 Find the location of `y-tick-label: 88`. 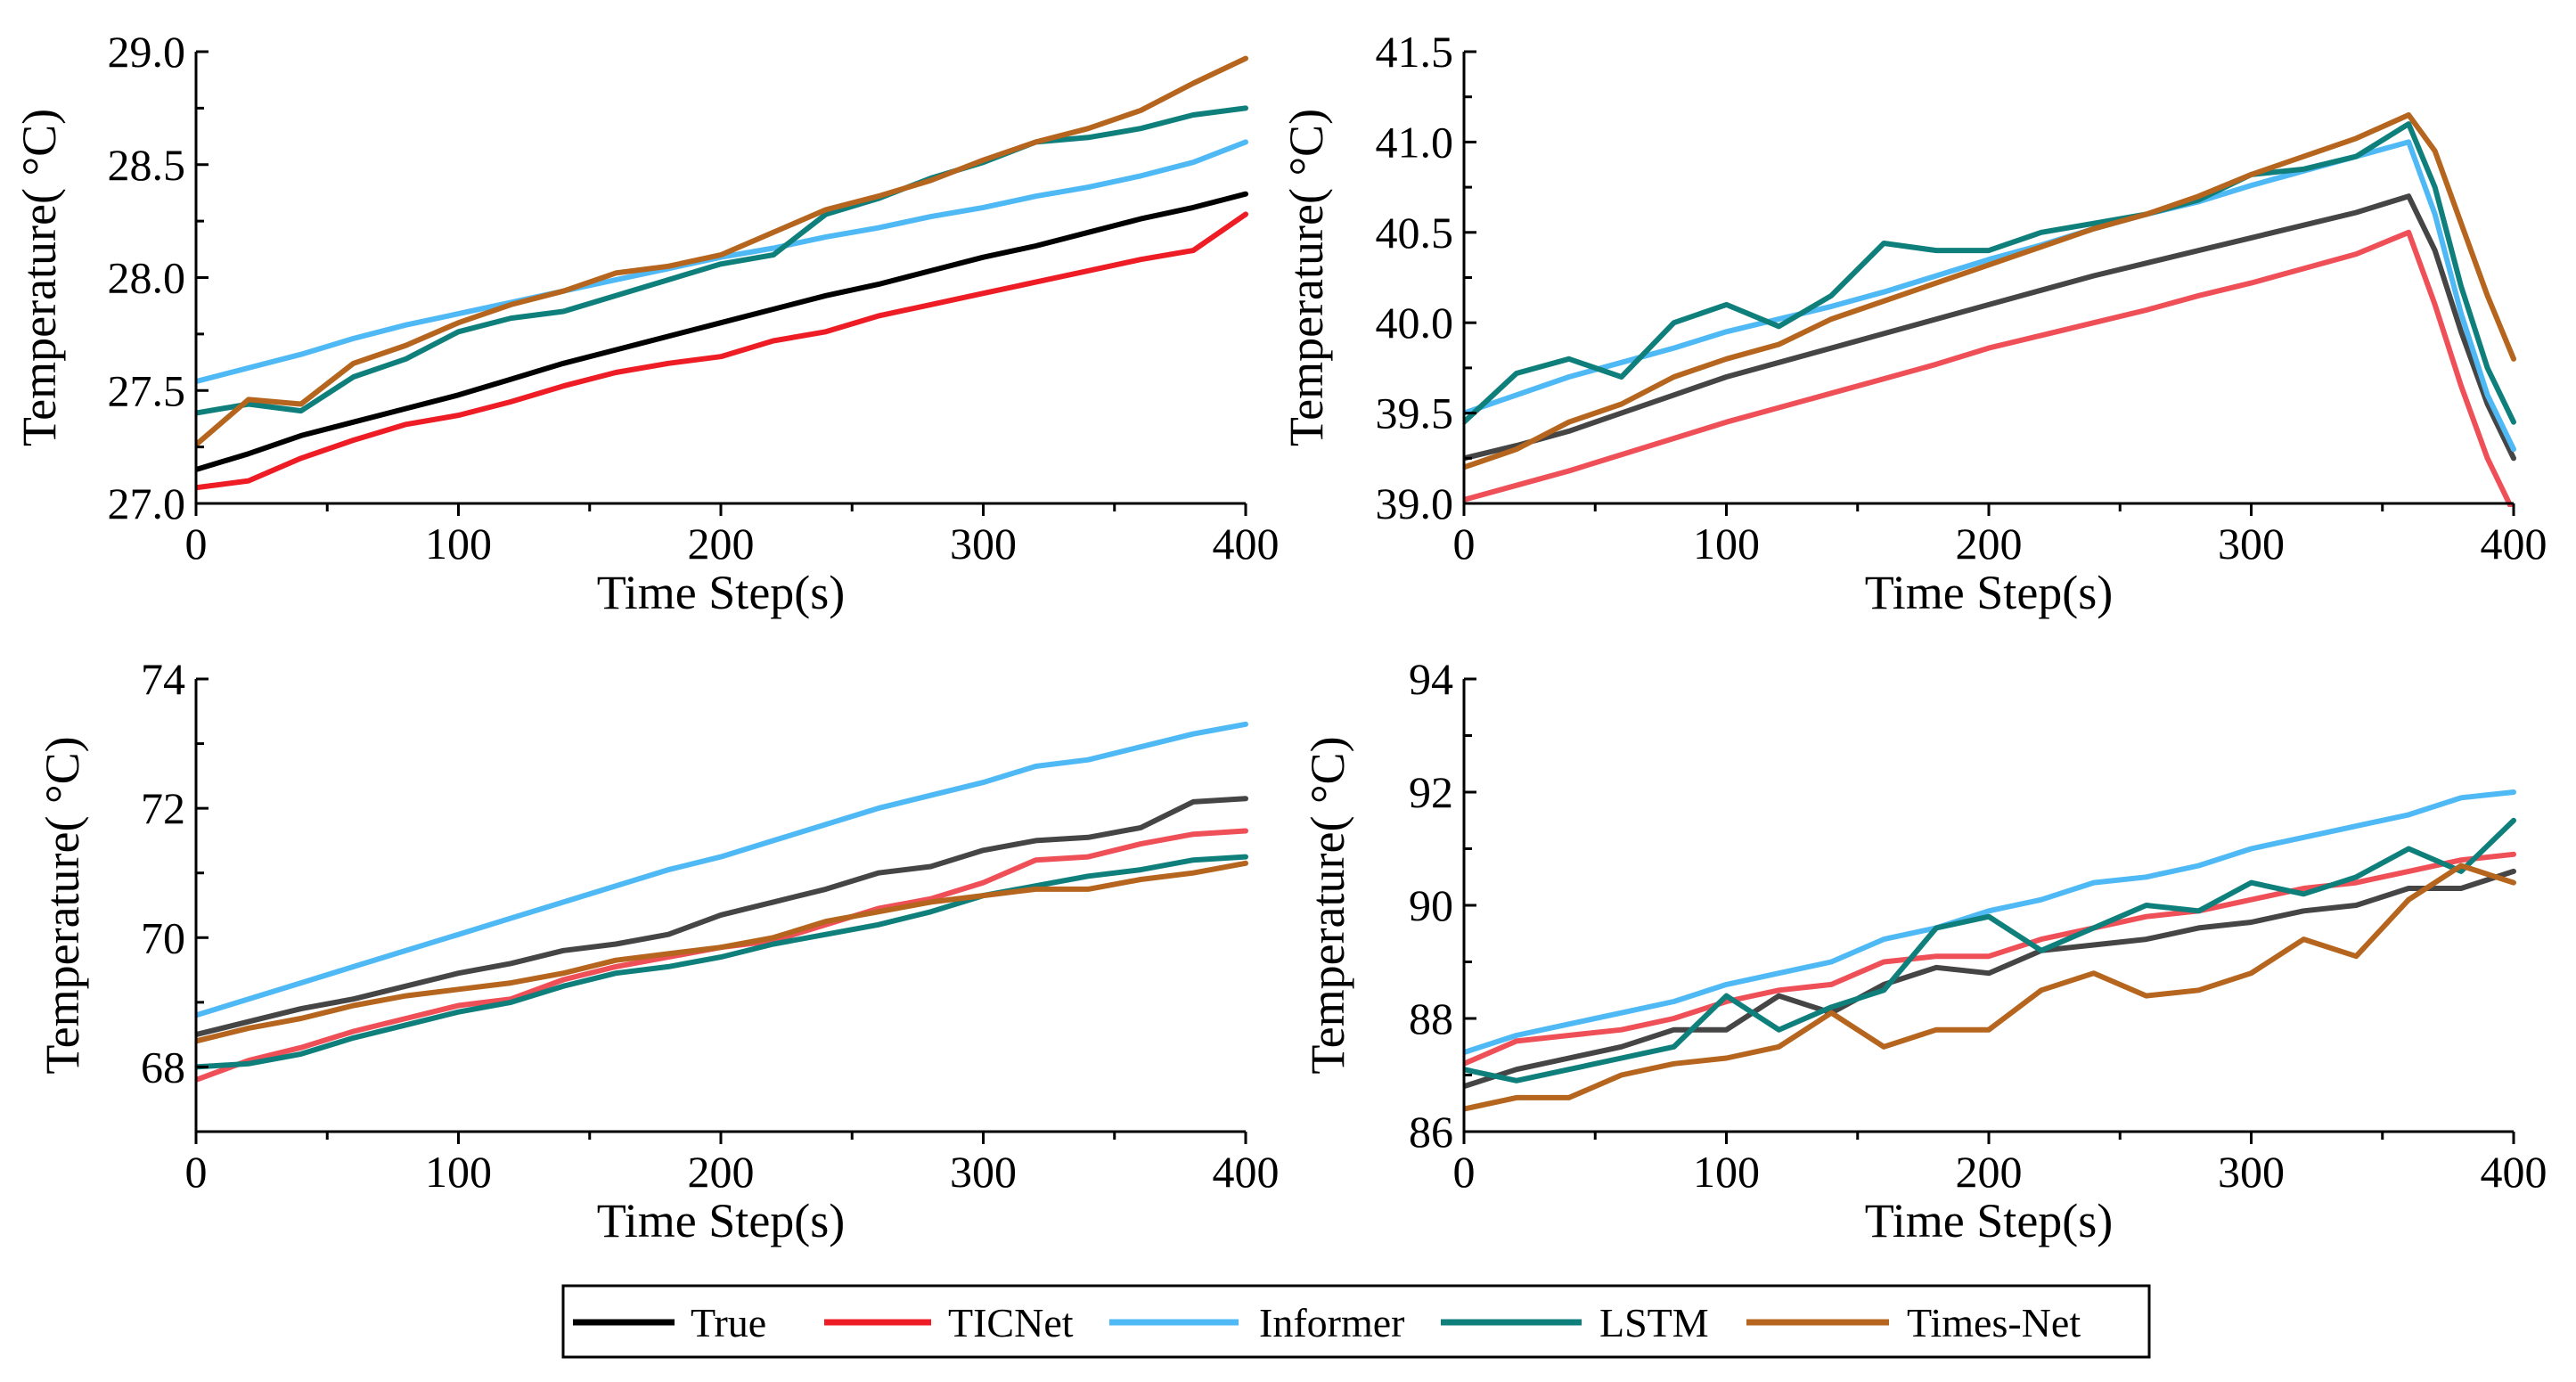

y-tick-label: 88 is located at coordinates (1431, 1018).